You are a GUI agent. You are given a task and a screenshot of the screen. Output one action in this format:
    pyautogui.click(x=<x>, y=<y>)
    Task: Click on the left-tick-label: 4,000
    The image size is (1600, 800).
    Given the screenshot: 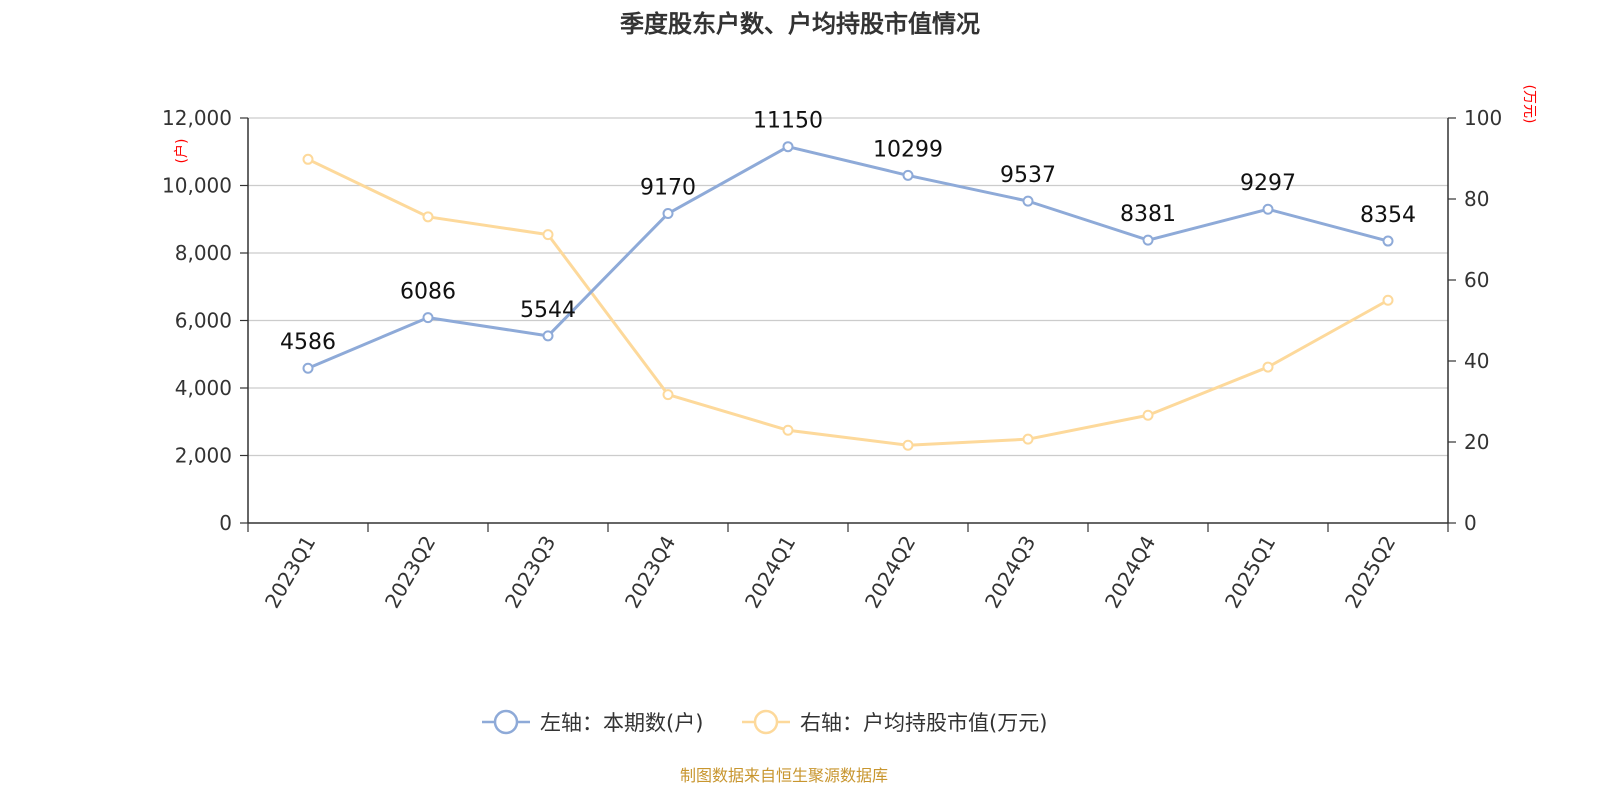 What is the action you would take?
    pyautogui.click(x=203, y=388)
    